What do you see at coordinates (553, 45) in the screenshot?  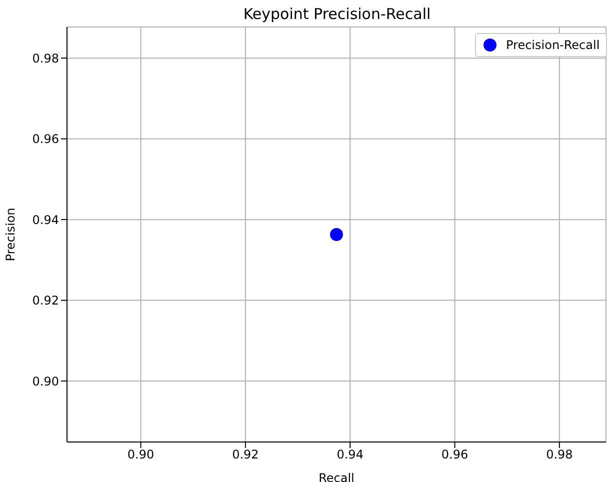 I see `legend-label: Precision-Recall` at bounding box center [553, 45].